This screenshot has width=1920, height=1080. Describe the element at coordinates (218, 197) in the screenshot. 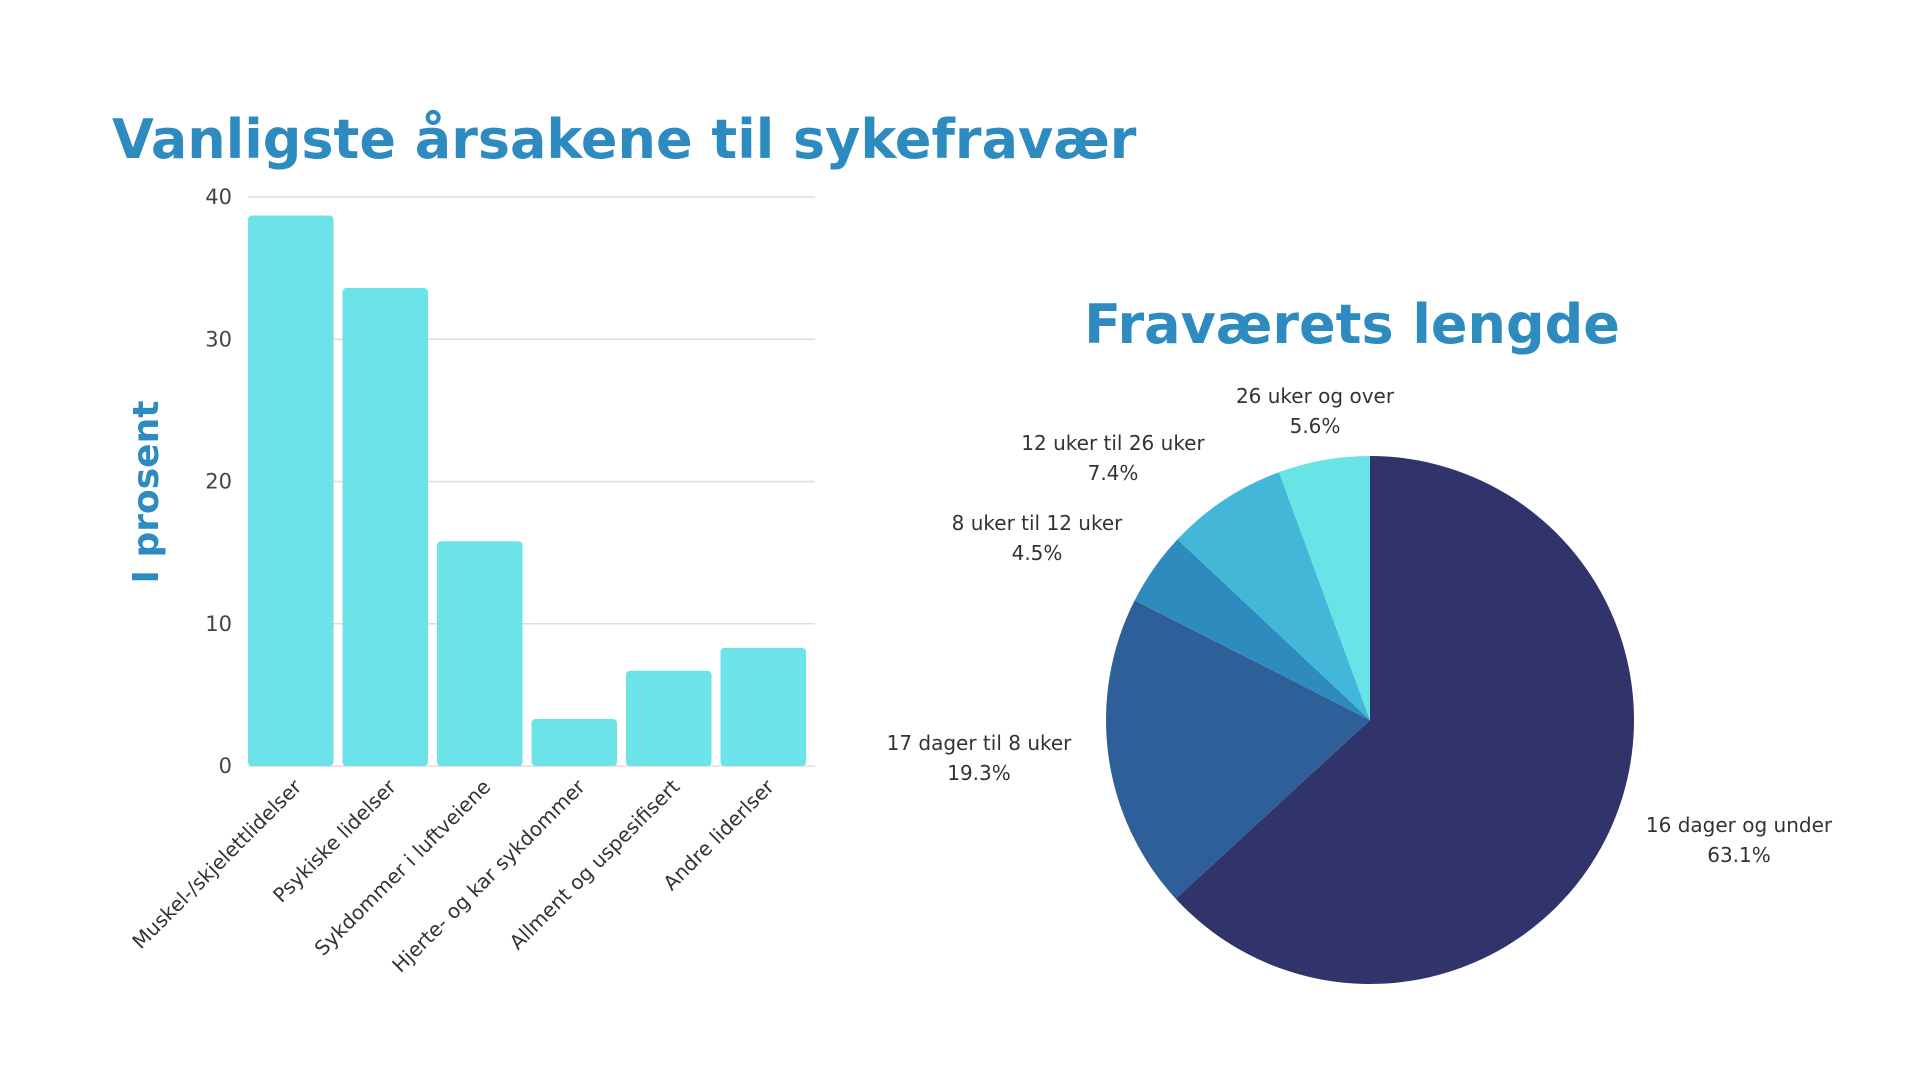

I see `y-tick-label: 40` at that location.